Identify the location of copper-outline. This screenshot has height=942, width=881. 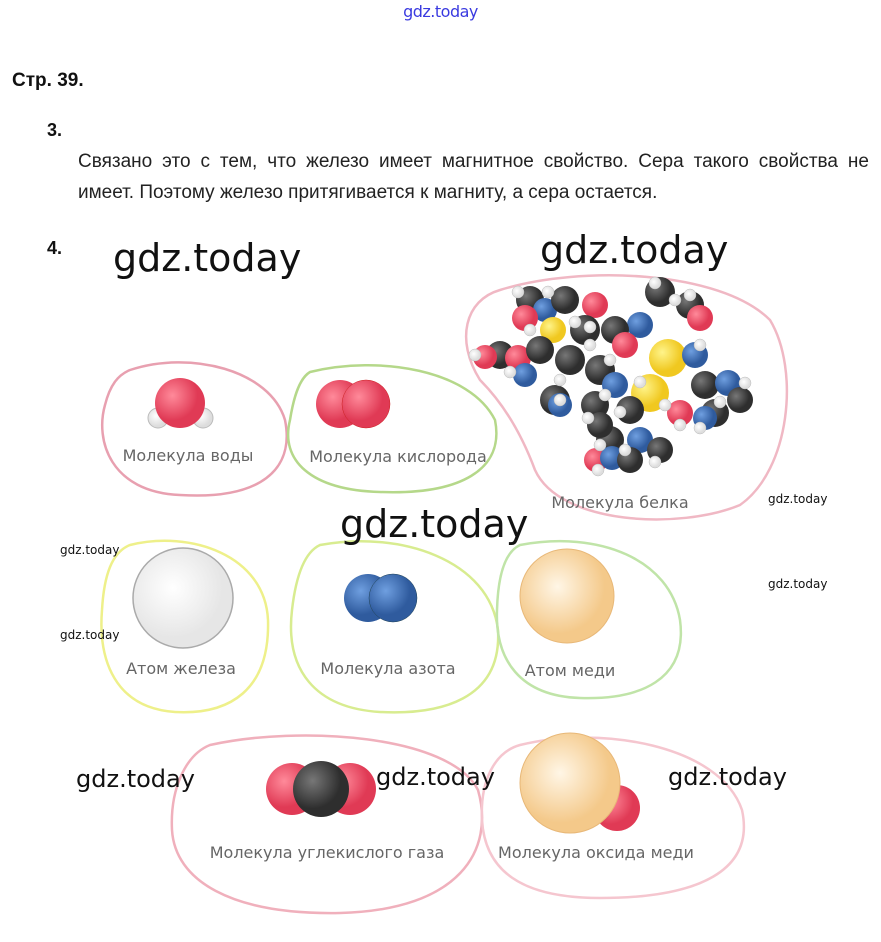
(589, 620).